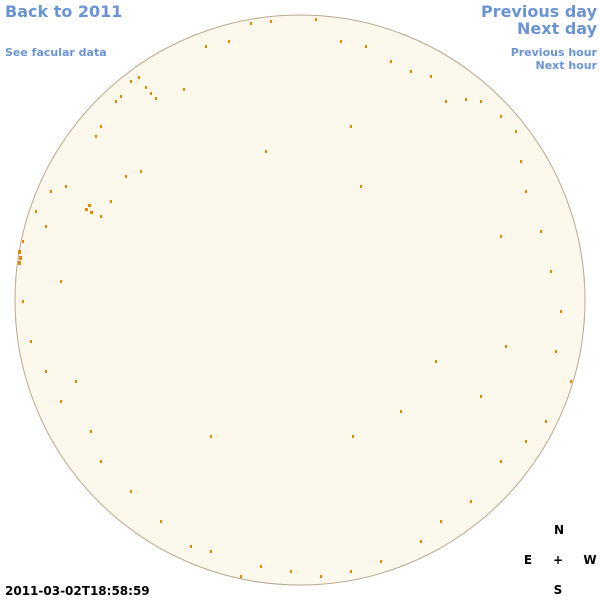  I want to click on compass-west: W, so click(589, 560).